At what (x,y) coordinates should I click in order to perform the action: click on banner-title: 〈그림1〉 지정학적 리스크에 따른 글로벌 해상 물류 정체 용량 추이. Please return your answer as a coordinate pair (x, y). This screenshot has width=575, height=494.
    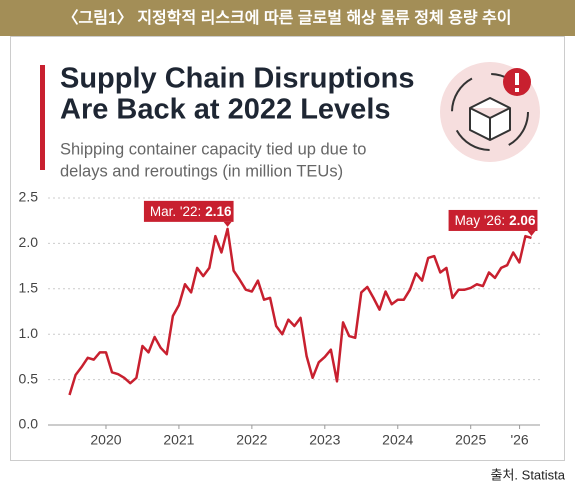
    Looking at the image, I should click on (287, 17).